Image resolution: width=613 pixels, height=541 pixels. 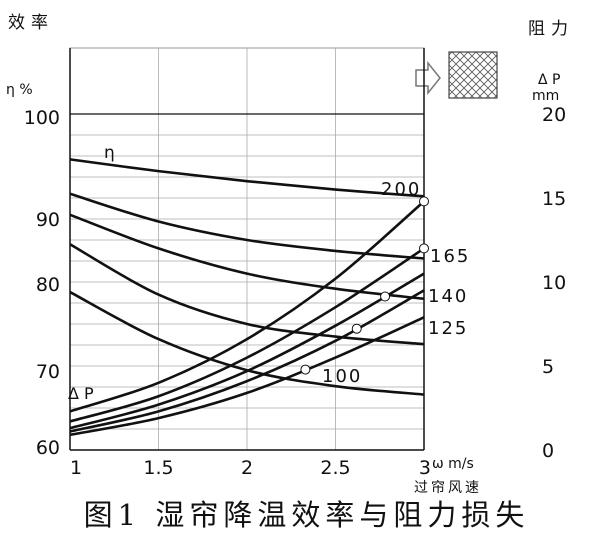 What do you see at coordinates (551, 29) in the screenshot?
I see `right-axis-title: 阻力` at bounding box center [551, 29].